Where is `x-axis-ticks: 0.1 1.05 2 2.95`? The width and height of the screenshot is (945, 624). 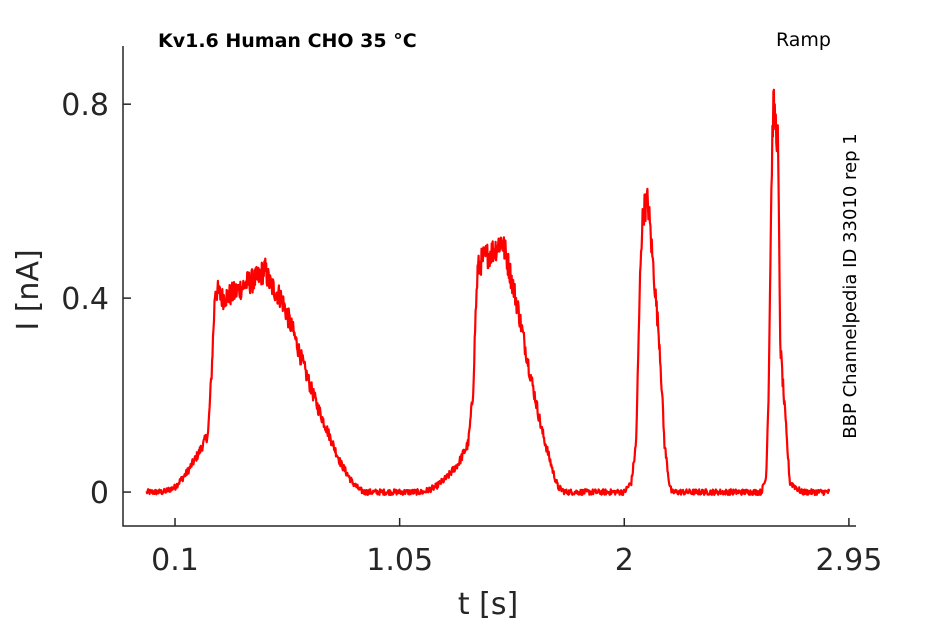 x-axis-ticks: 0.1 1.05 2 2.95 is located at coordinates (516, 548).